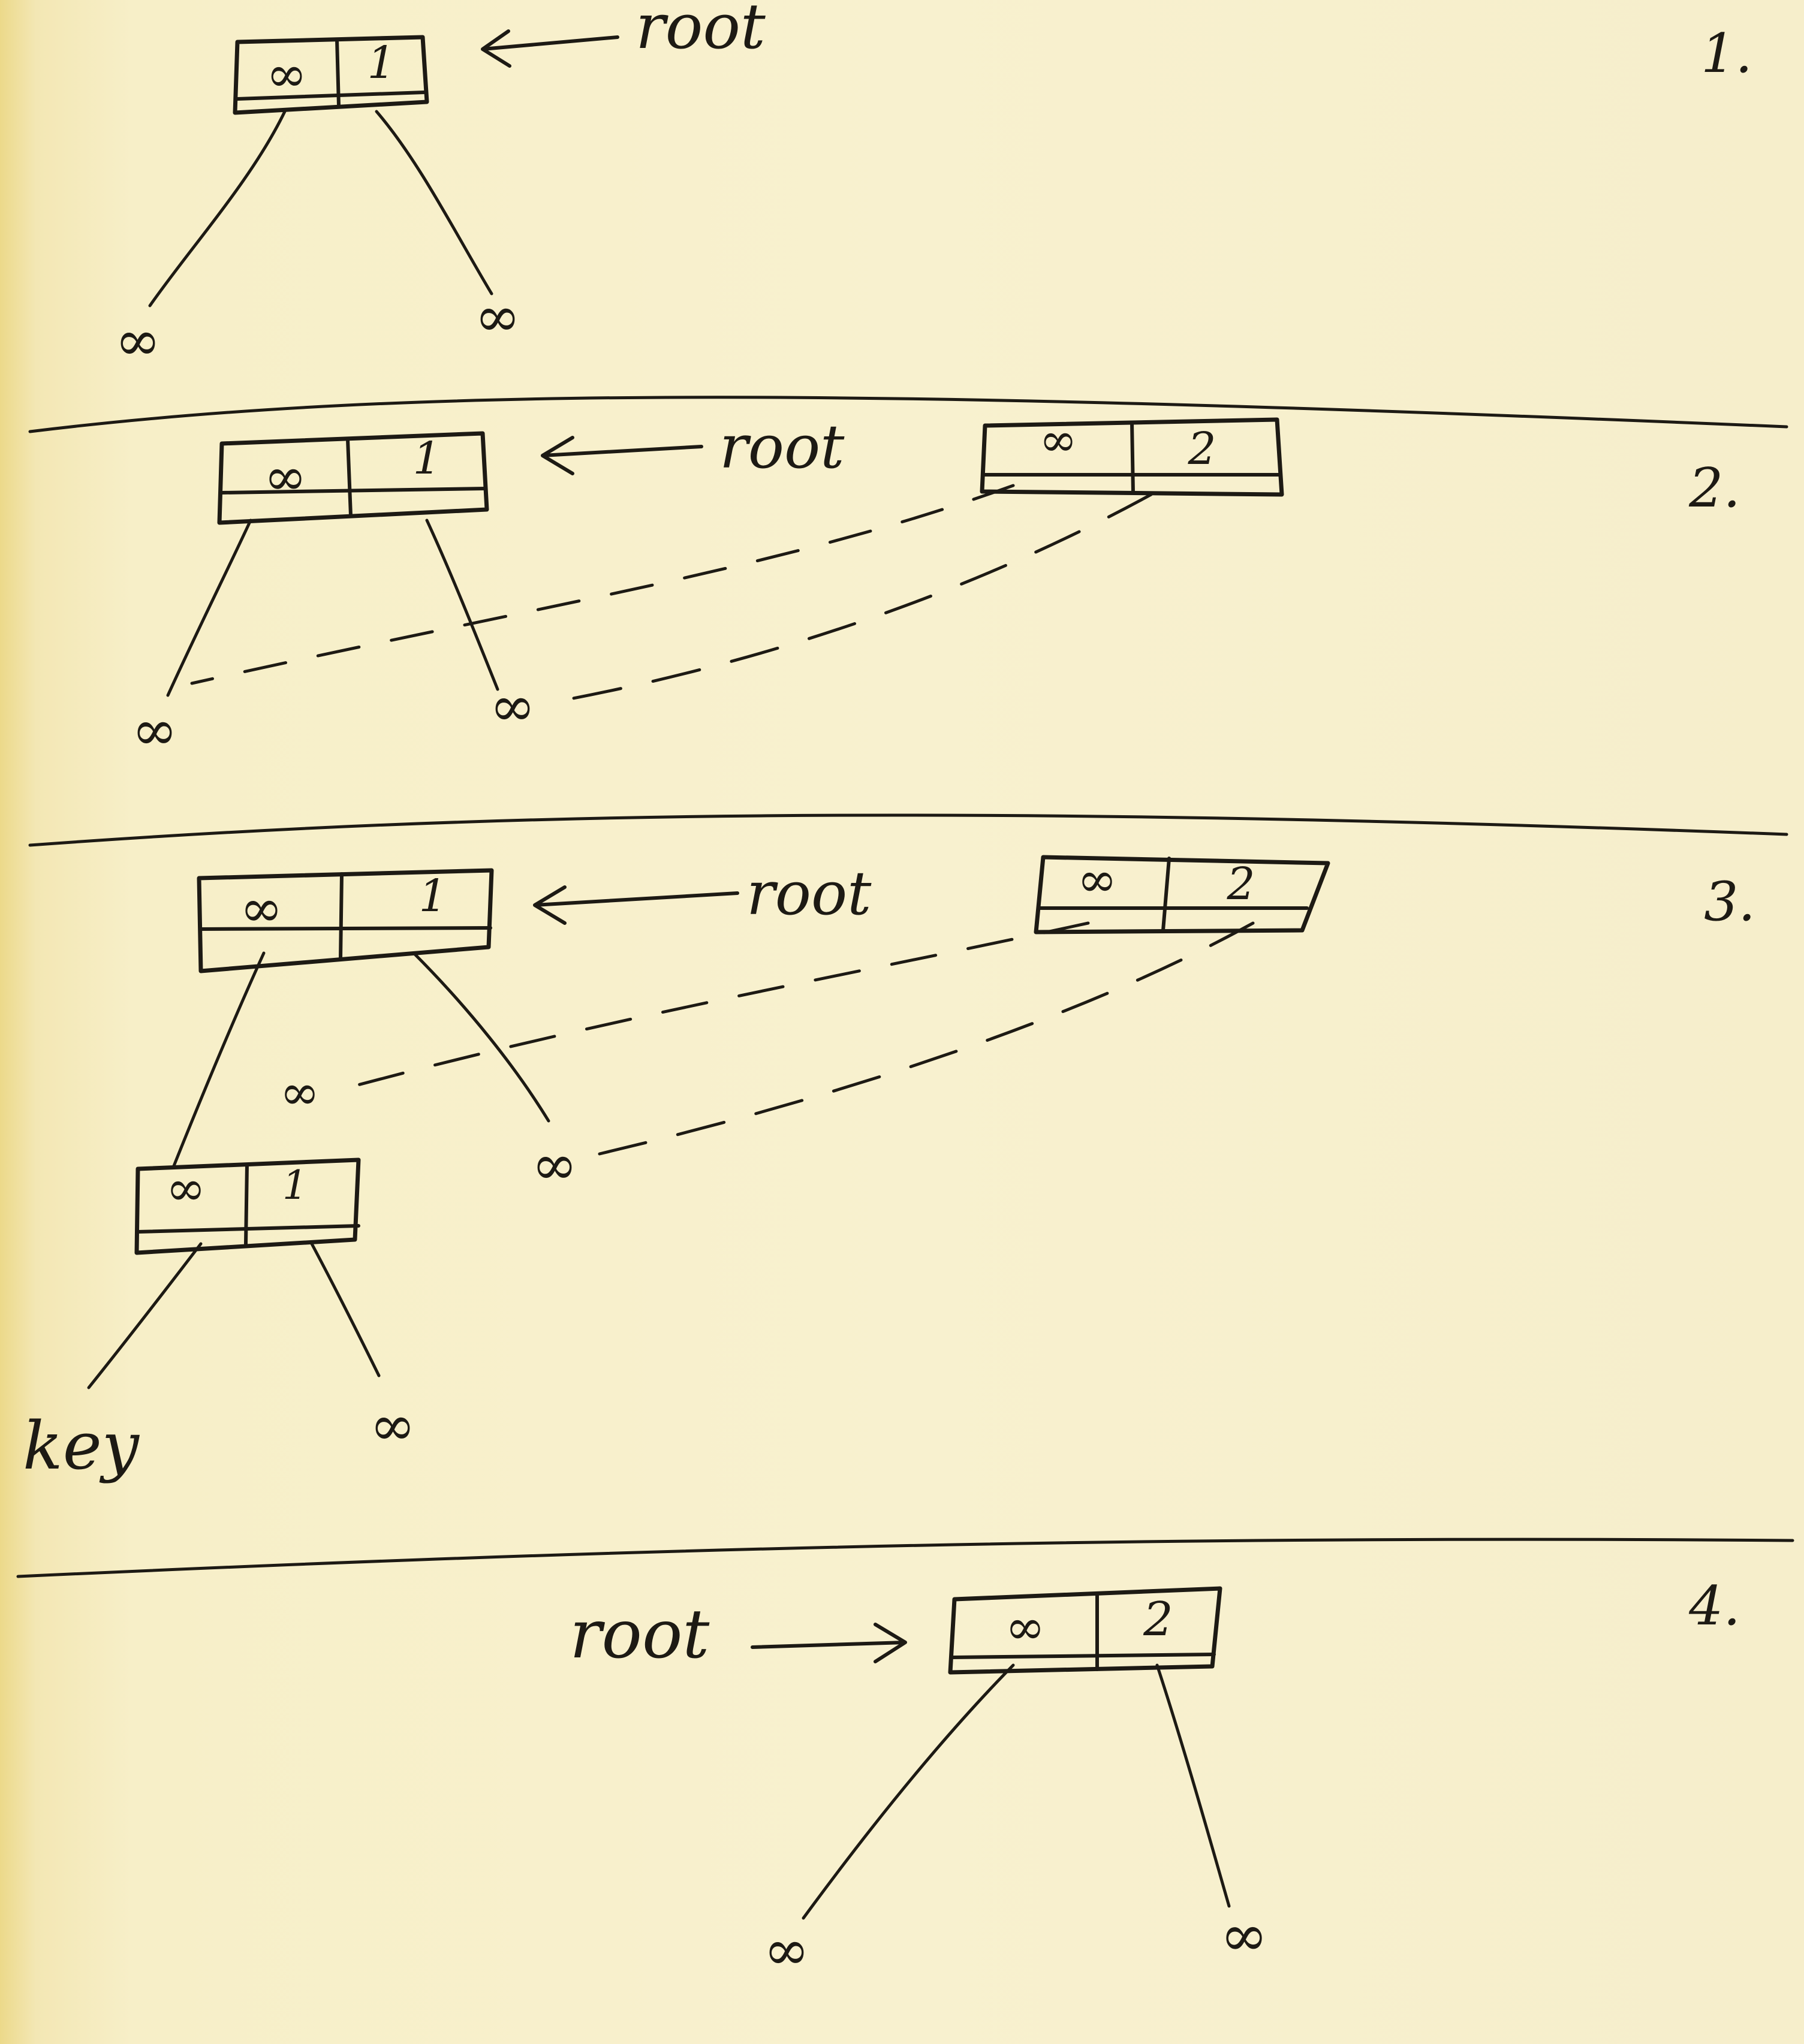 Image resolution: width=1804 pixels, height=2044 pixels. Describe the element at coordinates (462, 604) in the screenshot. I see `edge-p2-right` at that location.